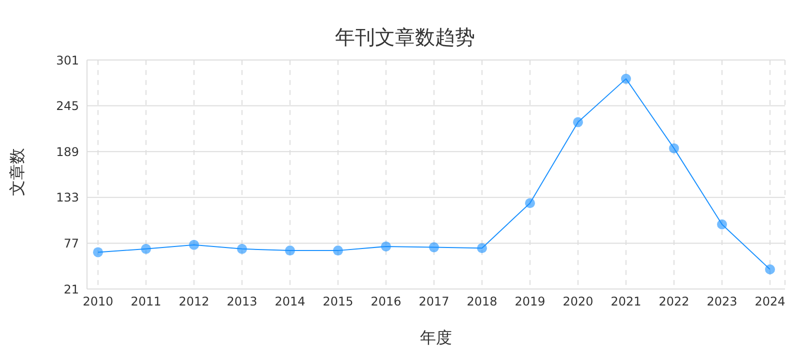 This screenshot has height=360, width=810. What do you see at coordinates (67, 151) in the screenshot?
I see `y-tick-label: 189` at bounding box center [67, 151].